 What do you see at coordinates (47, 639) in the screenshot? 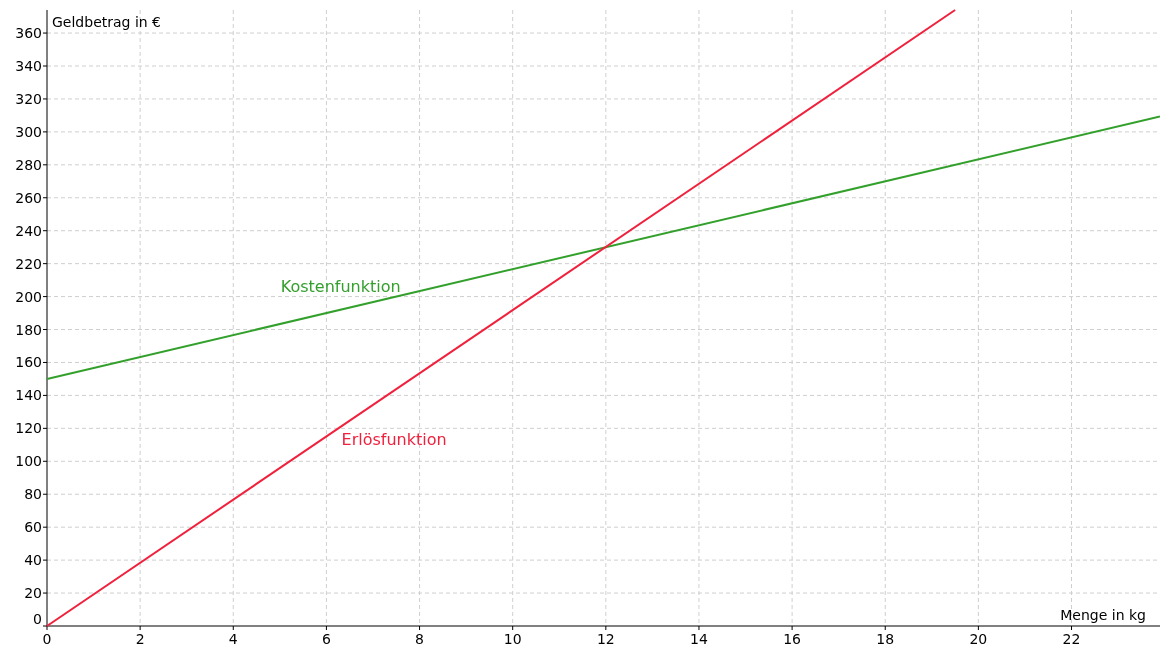
I see `x-tick-label: 0` at bounding box center [47, 639].